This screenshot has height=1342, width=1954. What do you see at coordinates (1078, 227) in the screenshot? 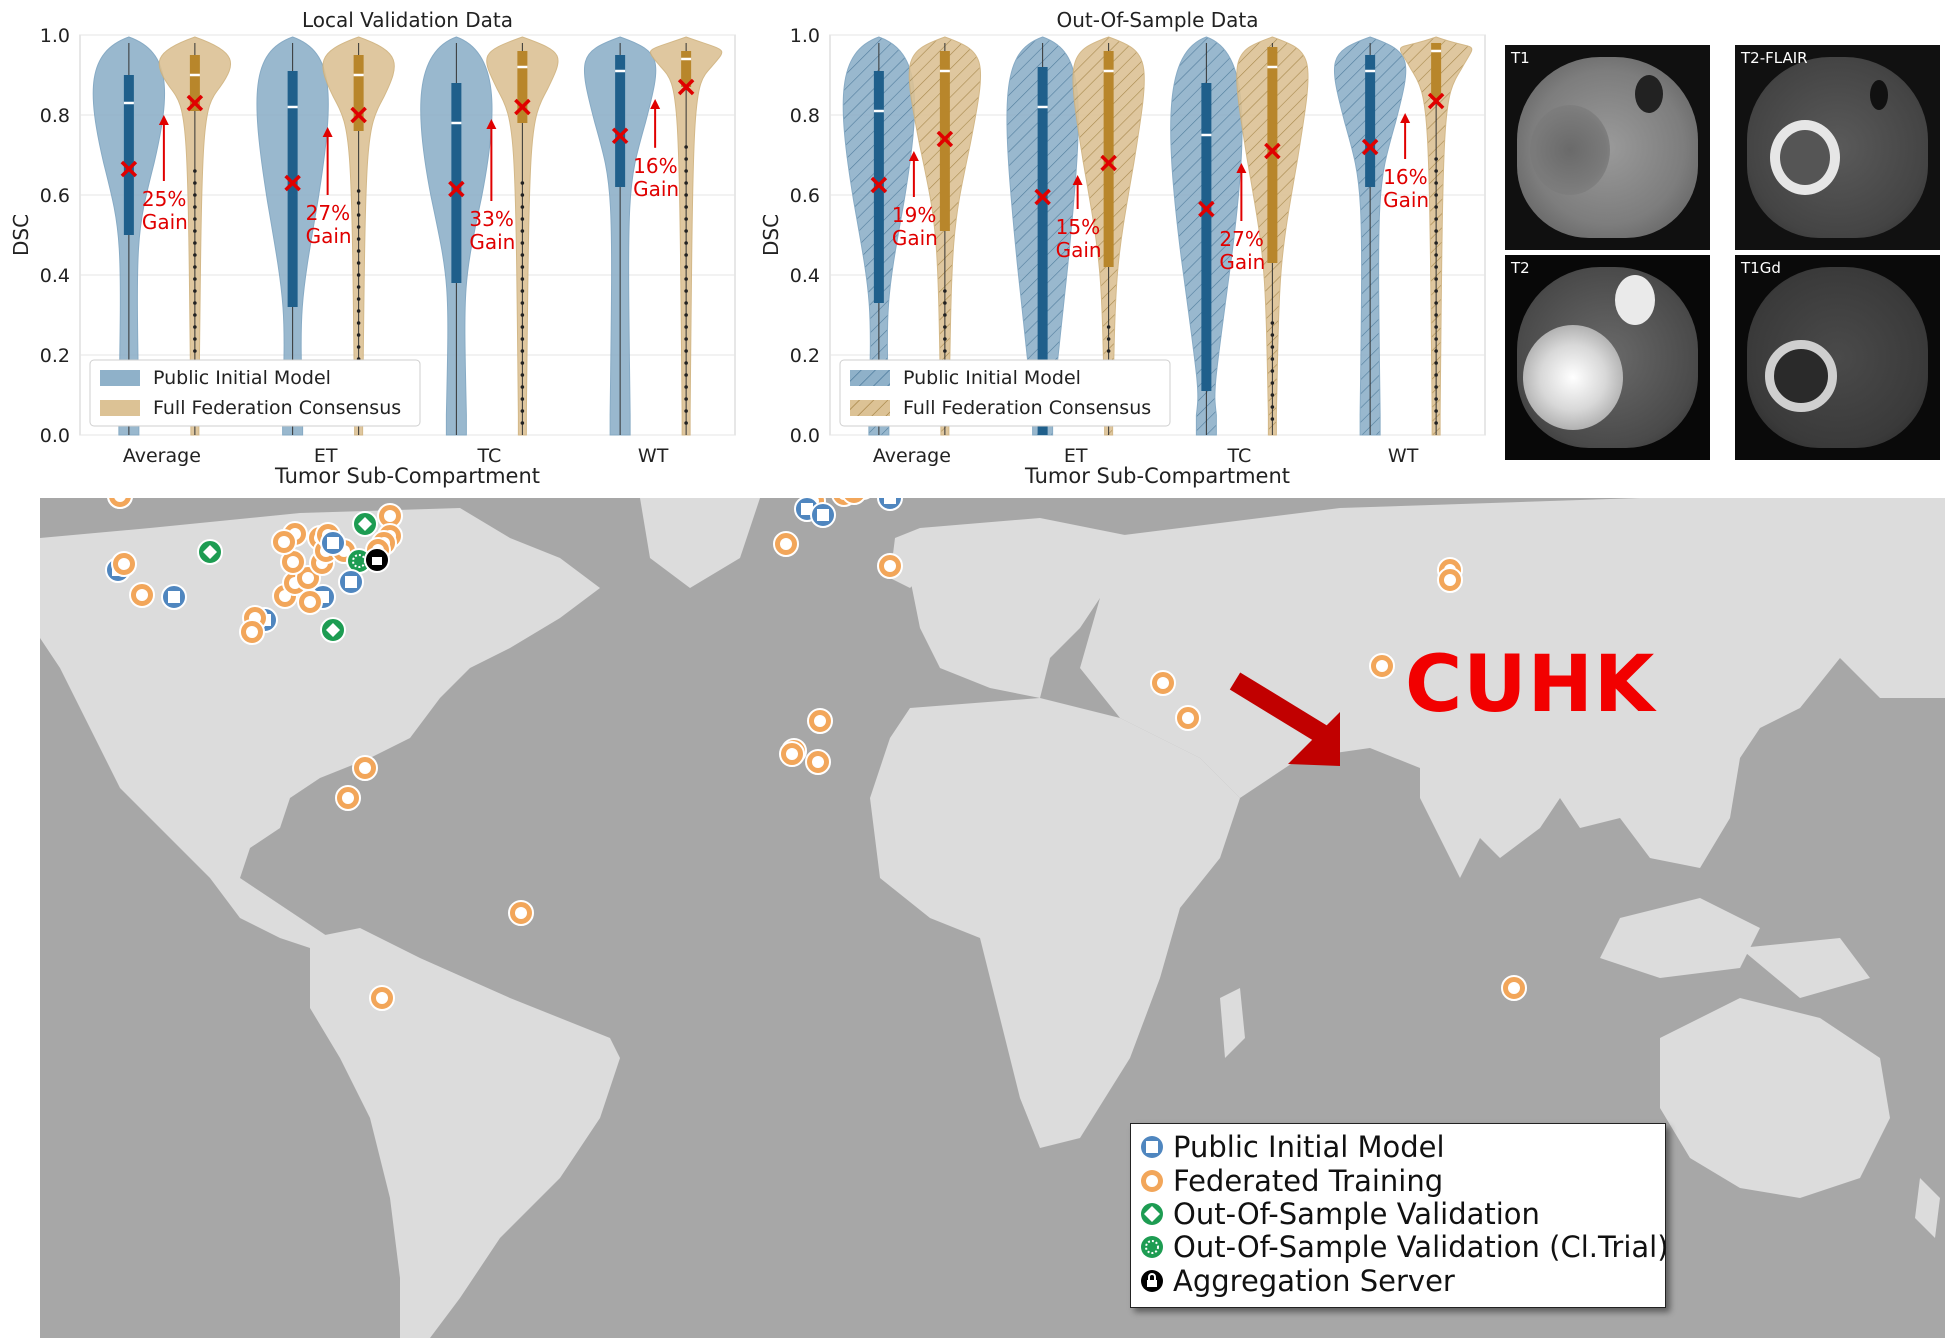
I see `gain-percent: 15%` at bounding box center [1078, 227].